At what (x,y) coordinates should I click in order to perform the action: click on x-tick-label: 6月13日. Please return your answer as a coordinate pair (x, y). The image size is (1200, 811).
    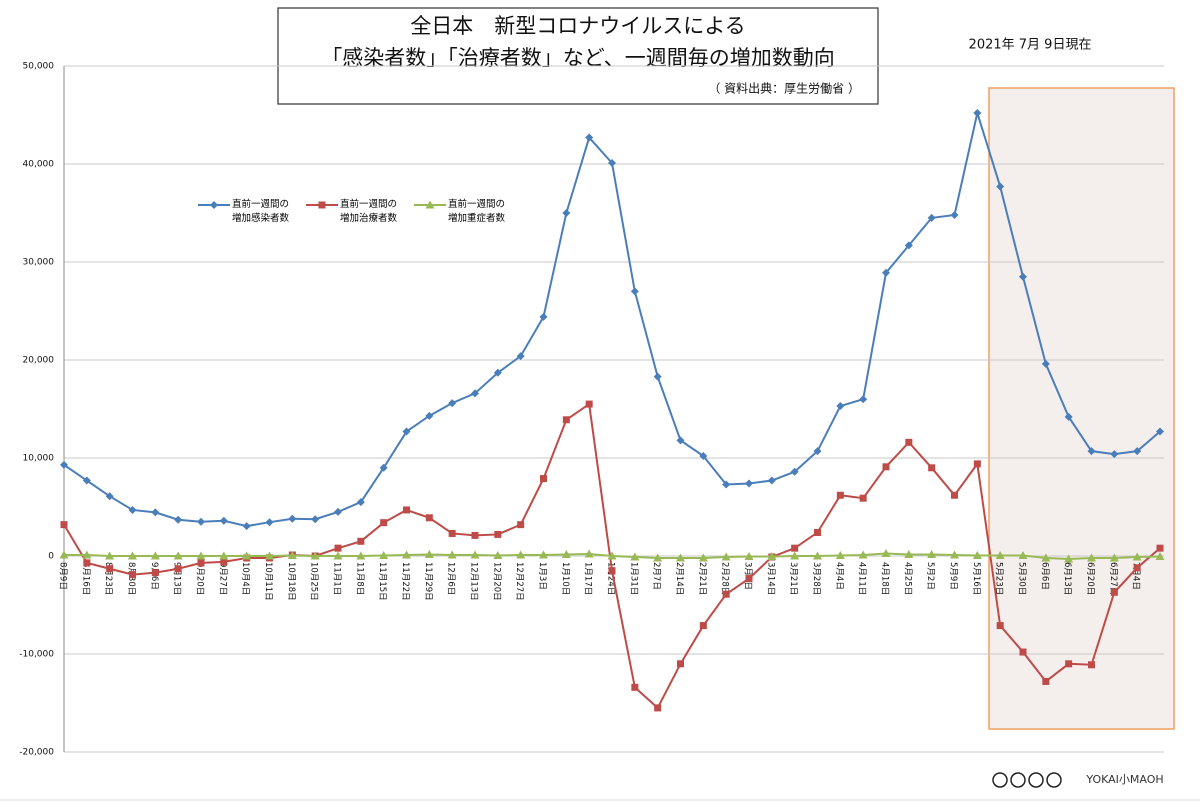
    Looking at the image, I should click on (1067, 578).